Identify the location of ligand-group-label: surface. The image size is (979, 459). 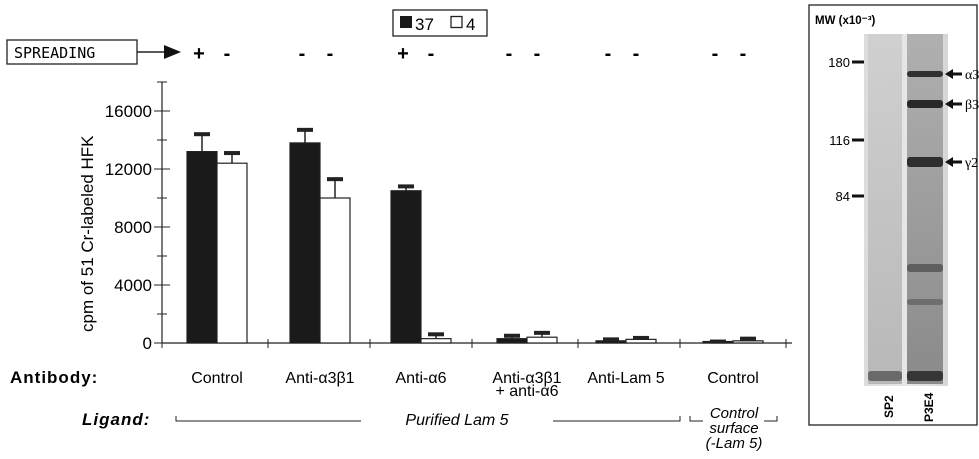
(733, 428).